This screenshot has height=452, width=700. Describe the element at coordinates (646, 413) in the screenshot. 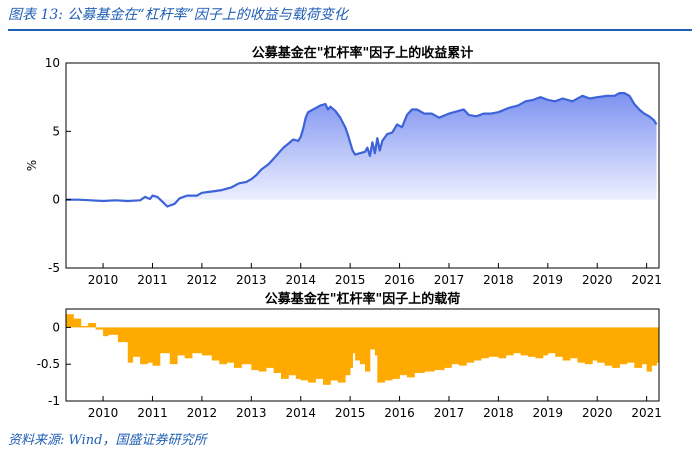

I see `bot-xtick-label: 2021` at that location.